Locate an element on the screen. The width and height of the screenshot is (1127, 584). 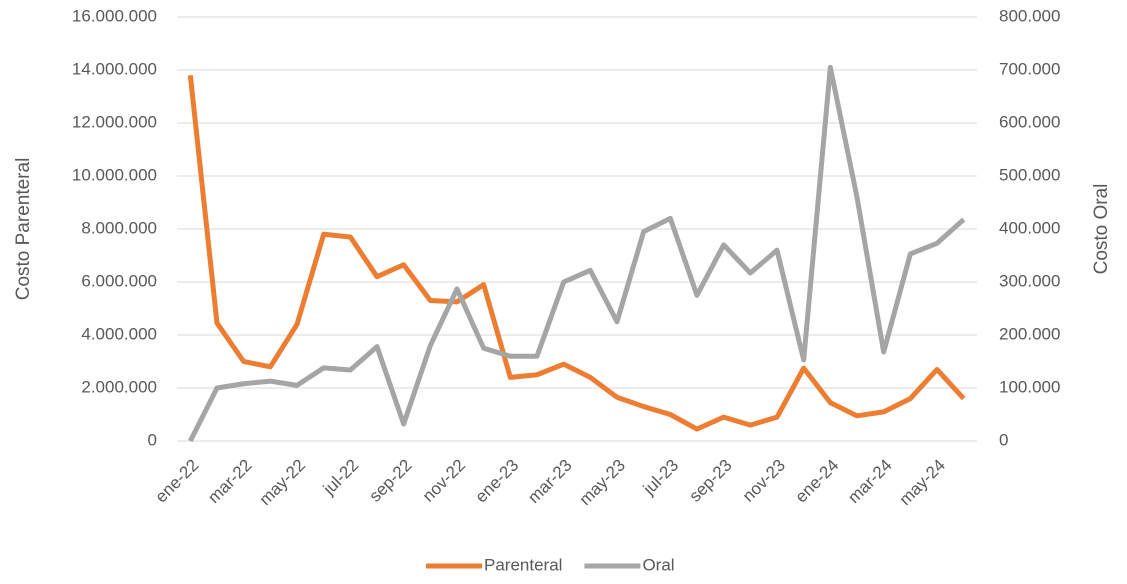
legend-label: Oral is located at coordinates (658, 564).